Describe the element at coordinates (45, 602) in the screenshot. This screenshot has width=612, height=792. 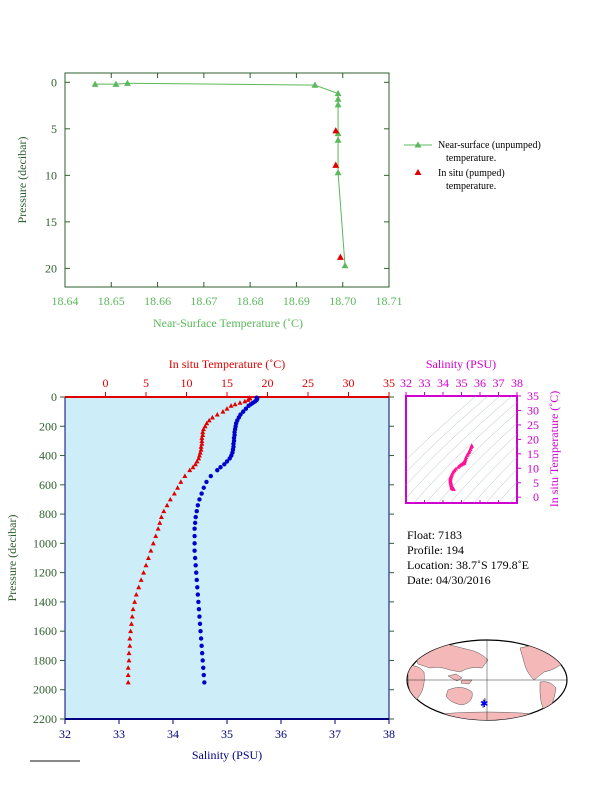
I see `pressure-tick-label: 1400` at that location.